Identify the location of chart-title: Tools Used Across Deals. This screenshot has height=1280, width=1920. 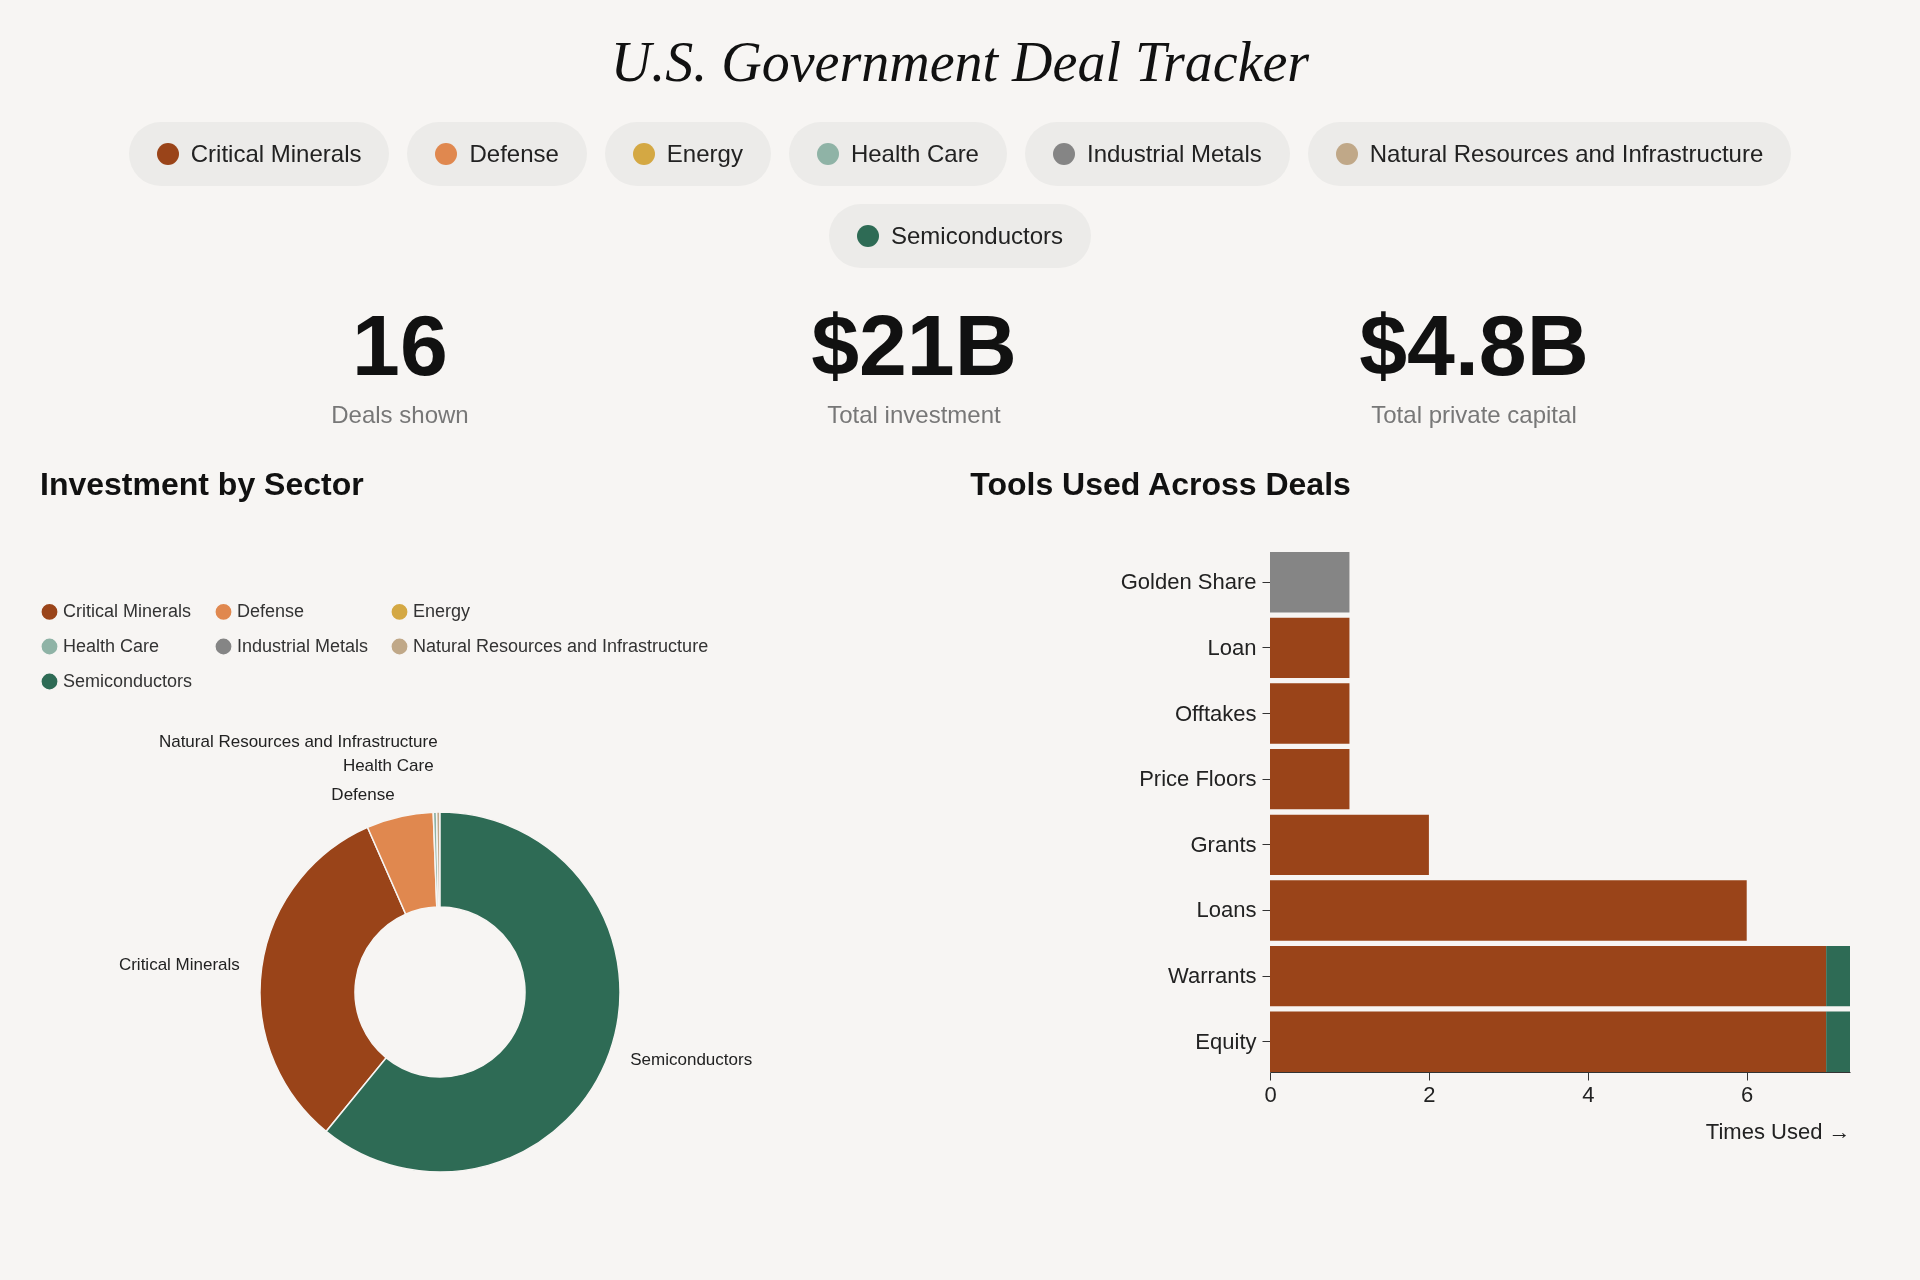
(1160, 483).